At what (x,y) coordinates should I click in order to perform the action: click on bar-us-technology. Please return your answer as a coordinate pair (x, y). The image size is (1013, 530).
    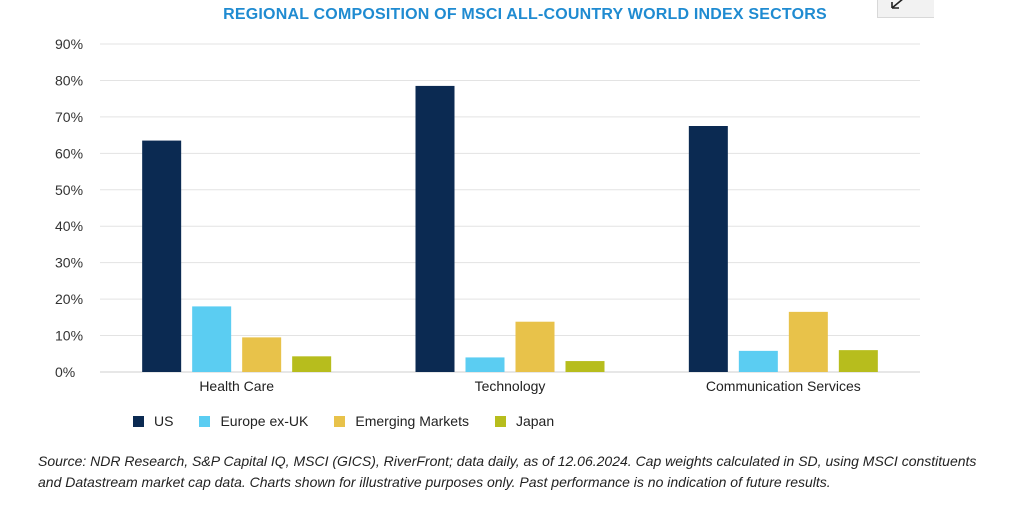
    Looking at the image, I should click on (435, 229).